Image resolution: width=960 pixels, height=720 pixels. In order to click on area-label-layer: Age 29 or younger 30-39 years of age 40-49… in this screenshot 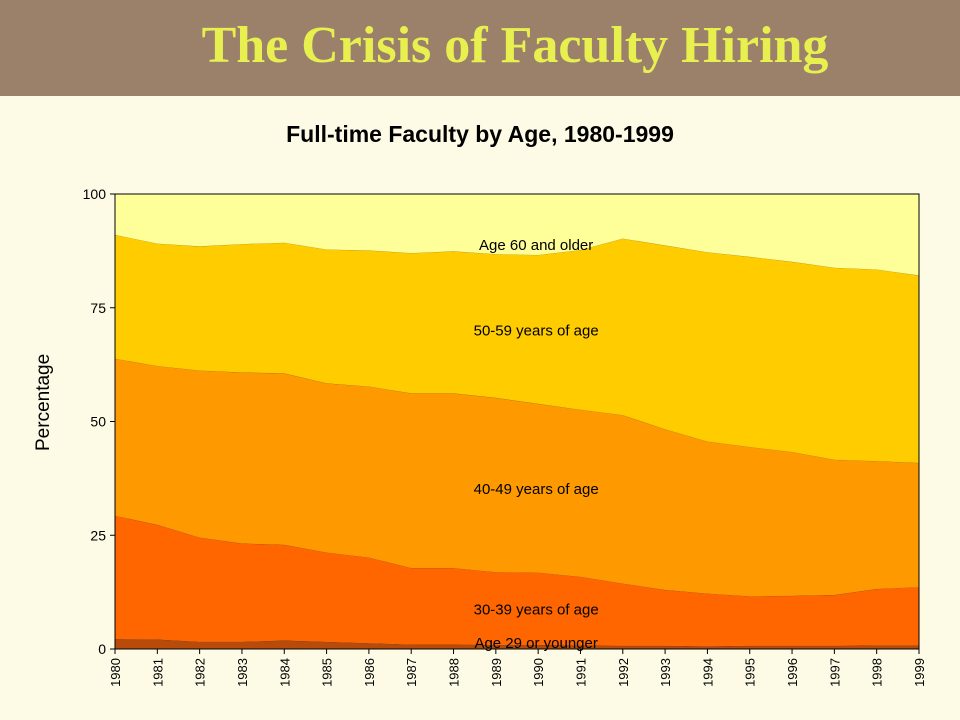, I will do `click(536, 444)`.